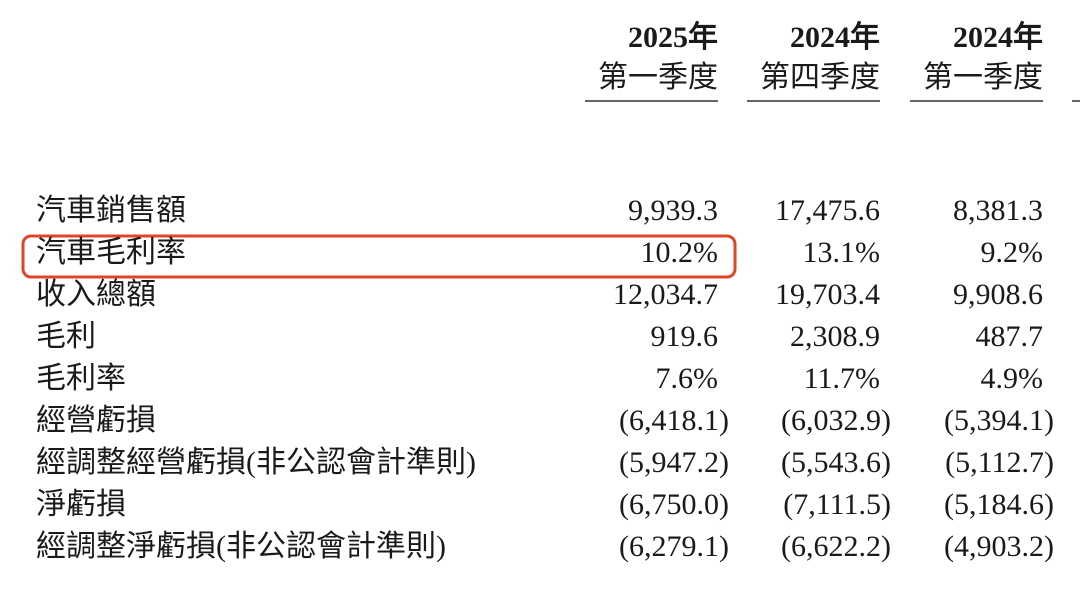 The height and width of the screenshot is (597, 1080). I want to click on row-label: 淨虧損, so click(81, 504).